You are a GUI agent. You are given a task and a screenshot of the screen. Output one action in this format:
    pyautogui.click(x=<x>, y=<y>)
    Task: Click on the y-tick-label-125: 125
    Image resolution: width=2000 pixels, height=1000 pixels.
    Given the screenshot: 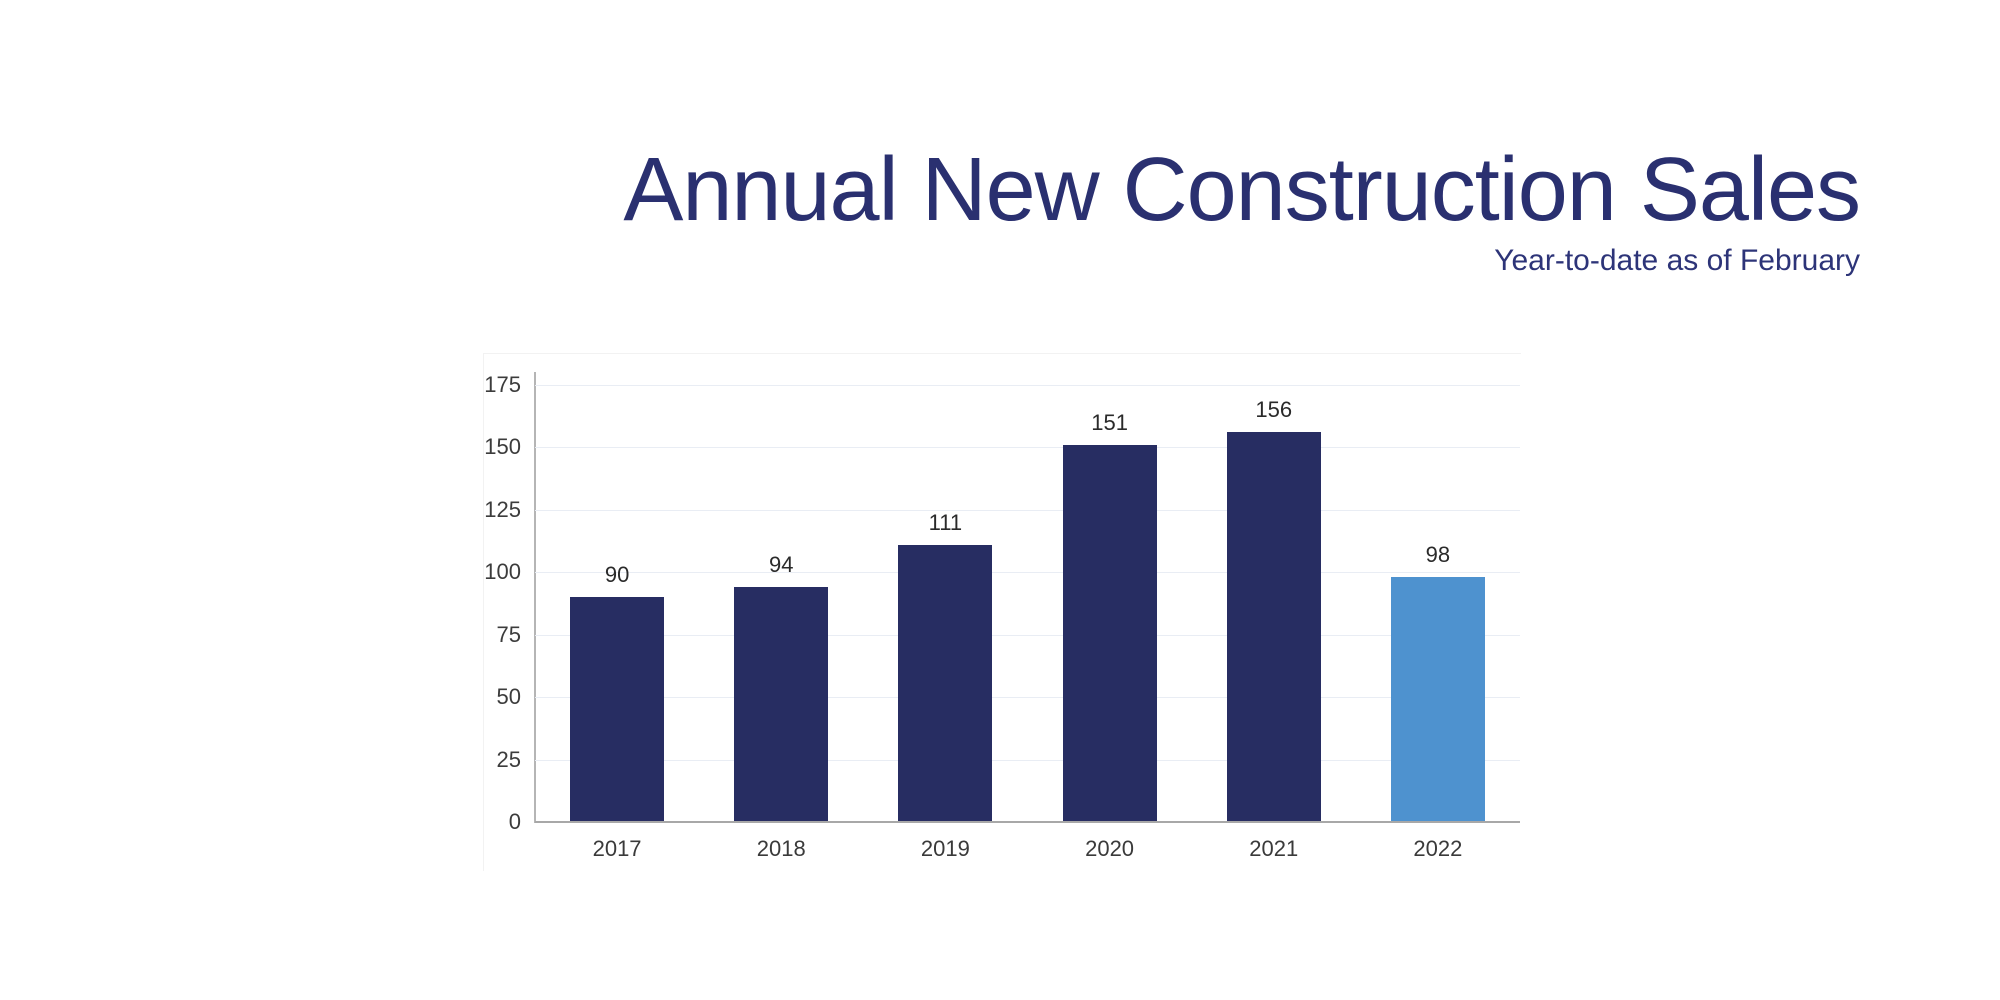 What is the action you would take?
    pyautogui.click(x=502, y=509)
    